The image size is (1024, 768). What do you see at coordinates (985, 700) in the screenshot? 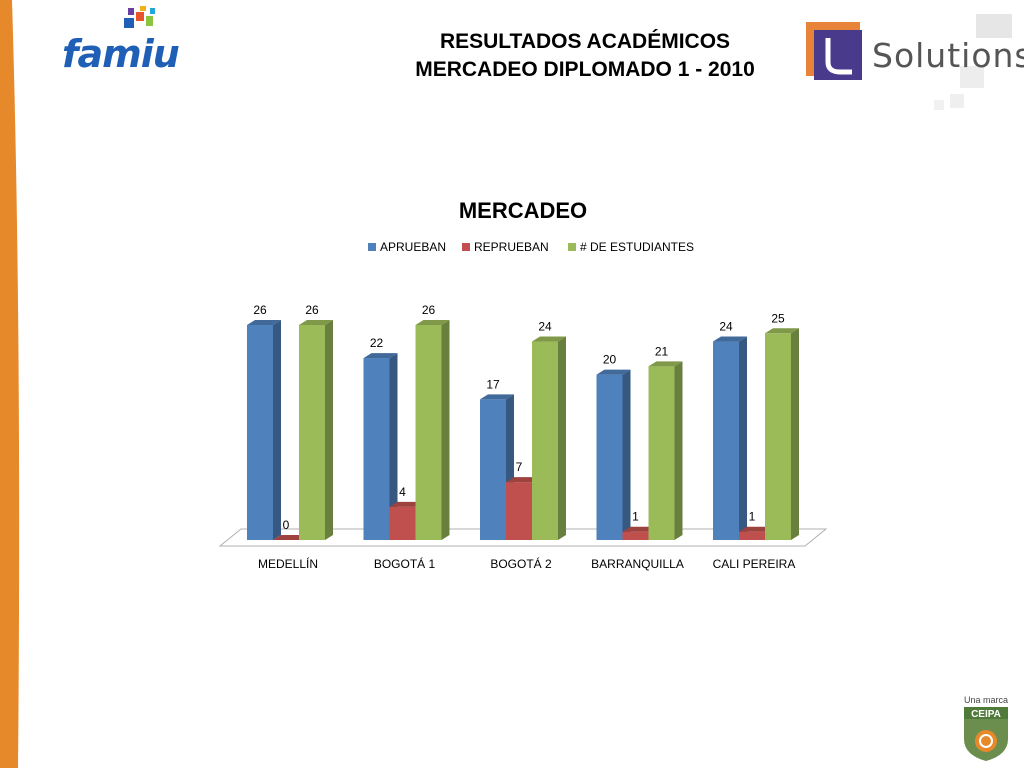
I see `ceipa-tagline: Una marca` at bounding box center [985, 700].